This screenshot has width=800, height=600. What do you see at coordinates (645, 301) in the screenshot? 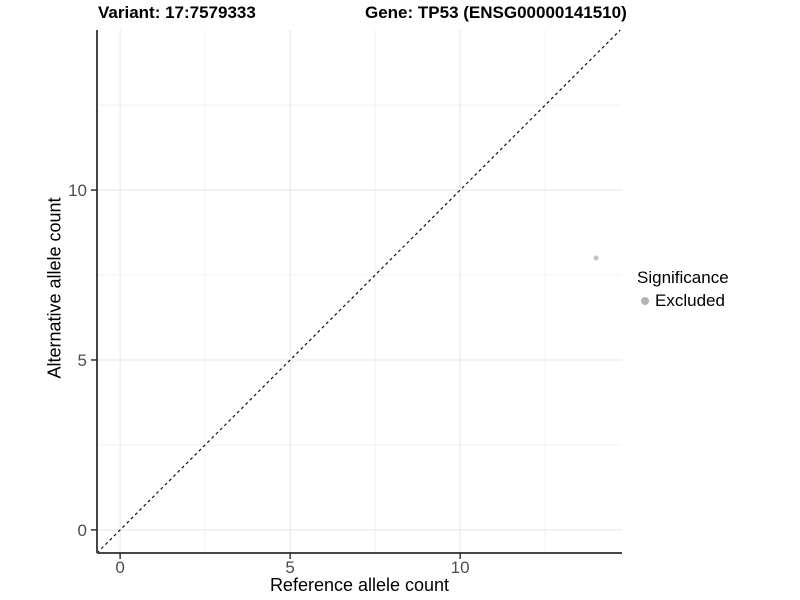
I see `legend-key-point-icon` at bounding box center [645, 301].